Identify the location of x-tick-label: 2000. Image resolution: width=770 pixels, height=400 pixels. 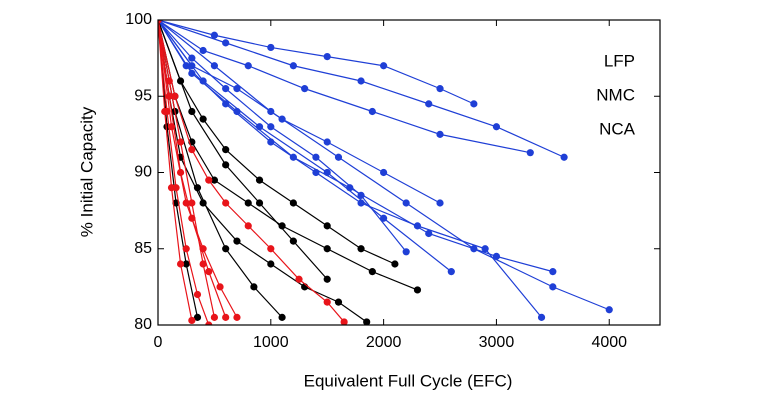
(384, 342).